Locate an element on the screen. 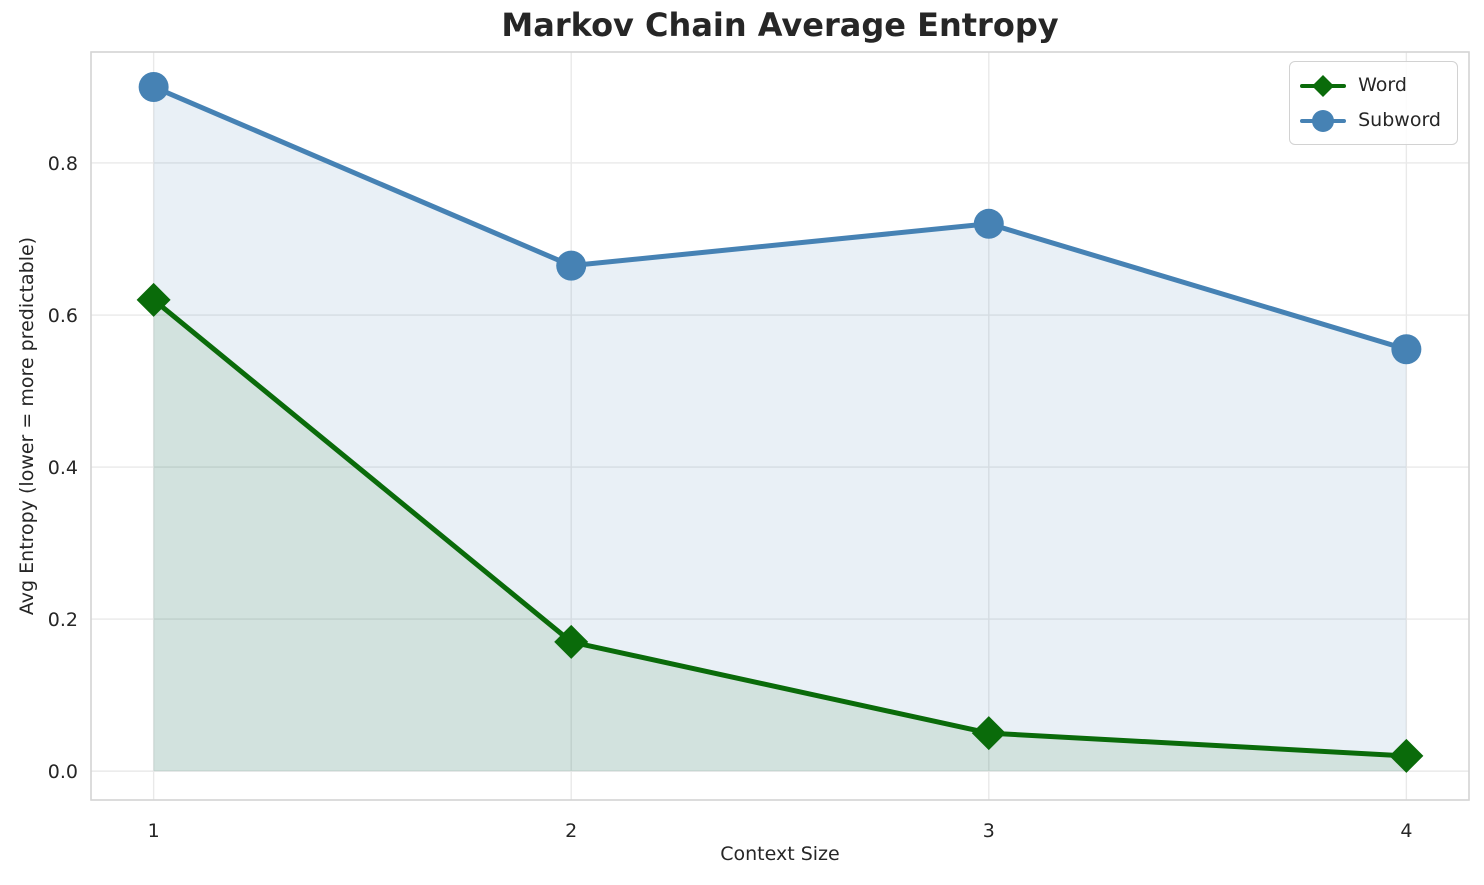 The image size is (1484, 885). x-axis-label: Context Size is located at coordinates (780, 854).